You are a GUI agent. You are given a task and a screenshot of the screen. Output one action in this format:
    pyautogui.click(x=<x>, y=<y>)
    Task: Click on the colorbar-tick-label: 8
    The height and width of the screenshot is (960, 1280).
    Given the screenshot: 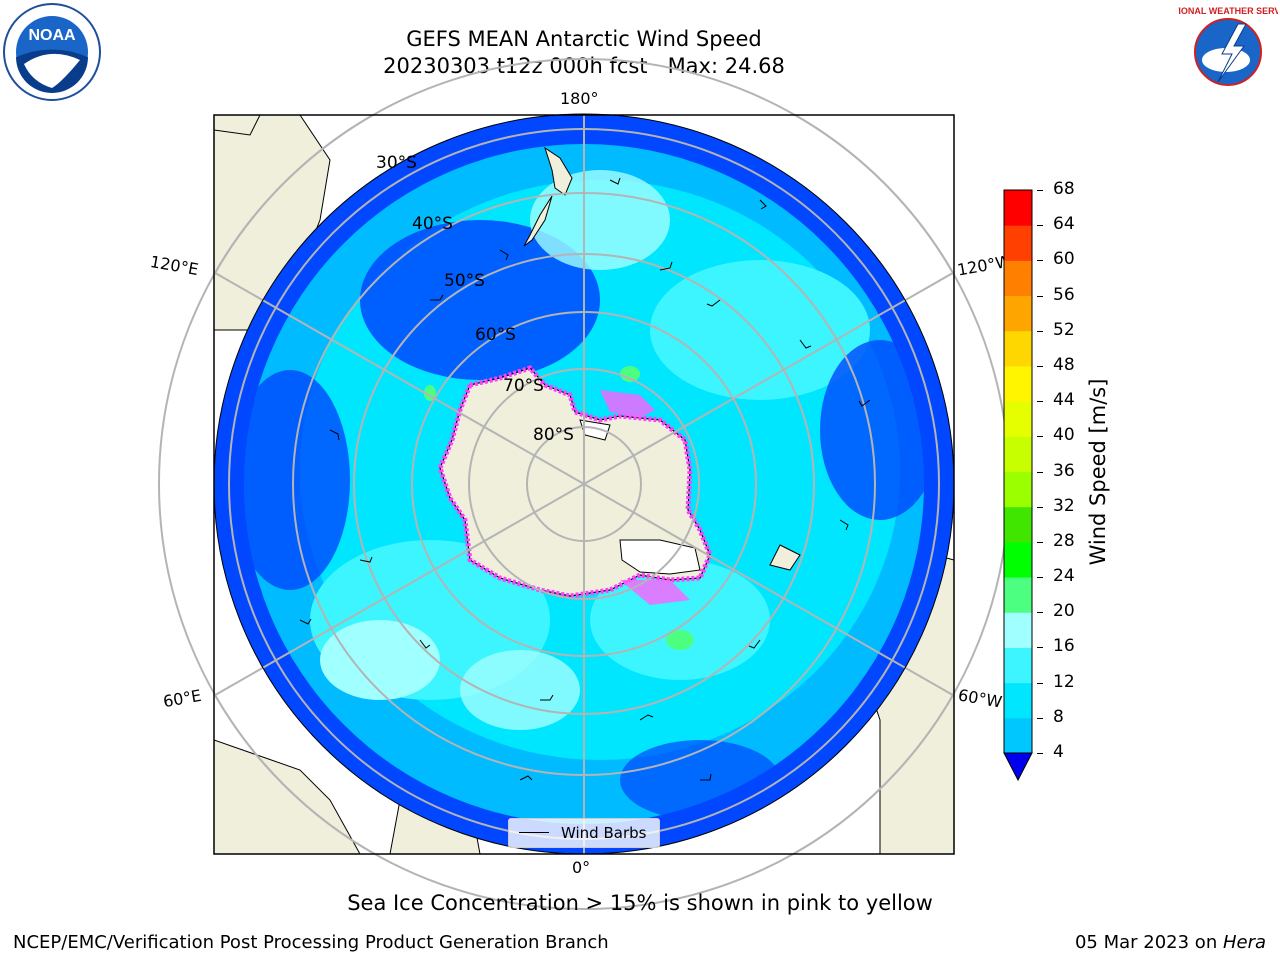 What is the action you would take?
    pyautogui.click(x=1058, y=716)
    